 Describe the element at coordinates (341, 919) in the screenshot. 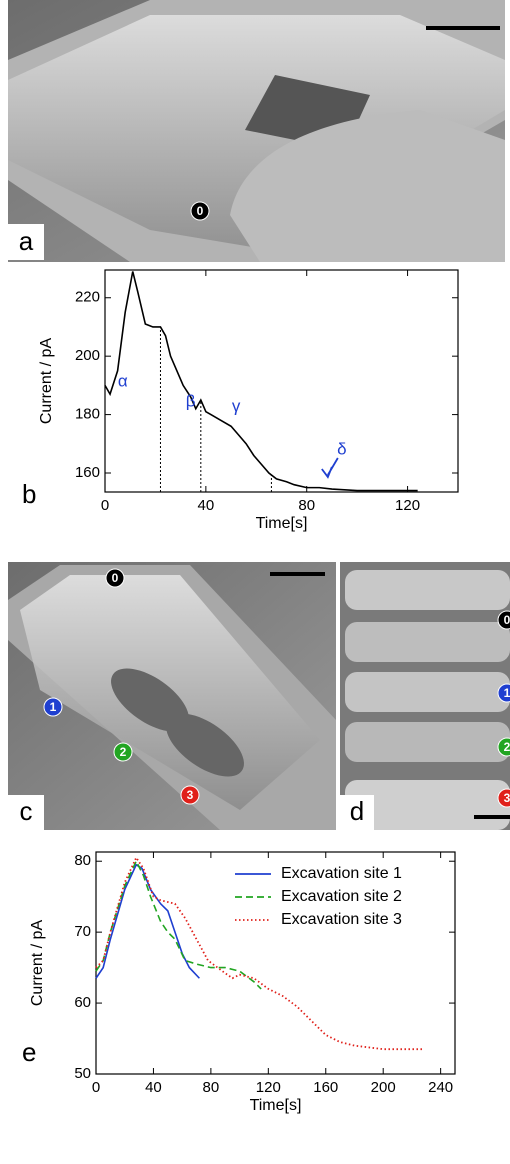

I see `legend-label: Excavation site 3` at that location.